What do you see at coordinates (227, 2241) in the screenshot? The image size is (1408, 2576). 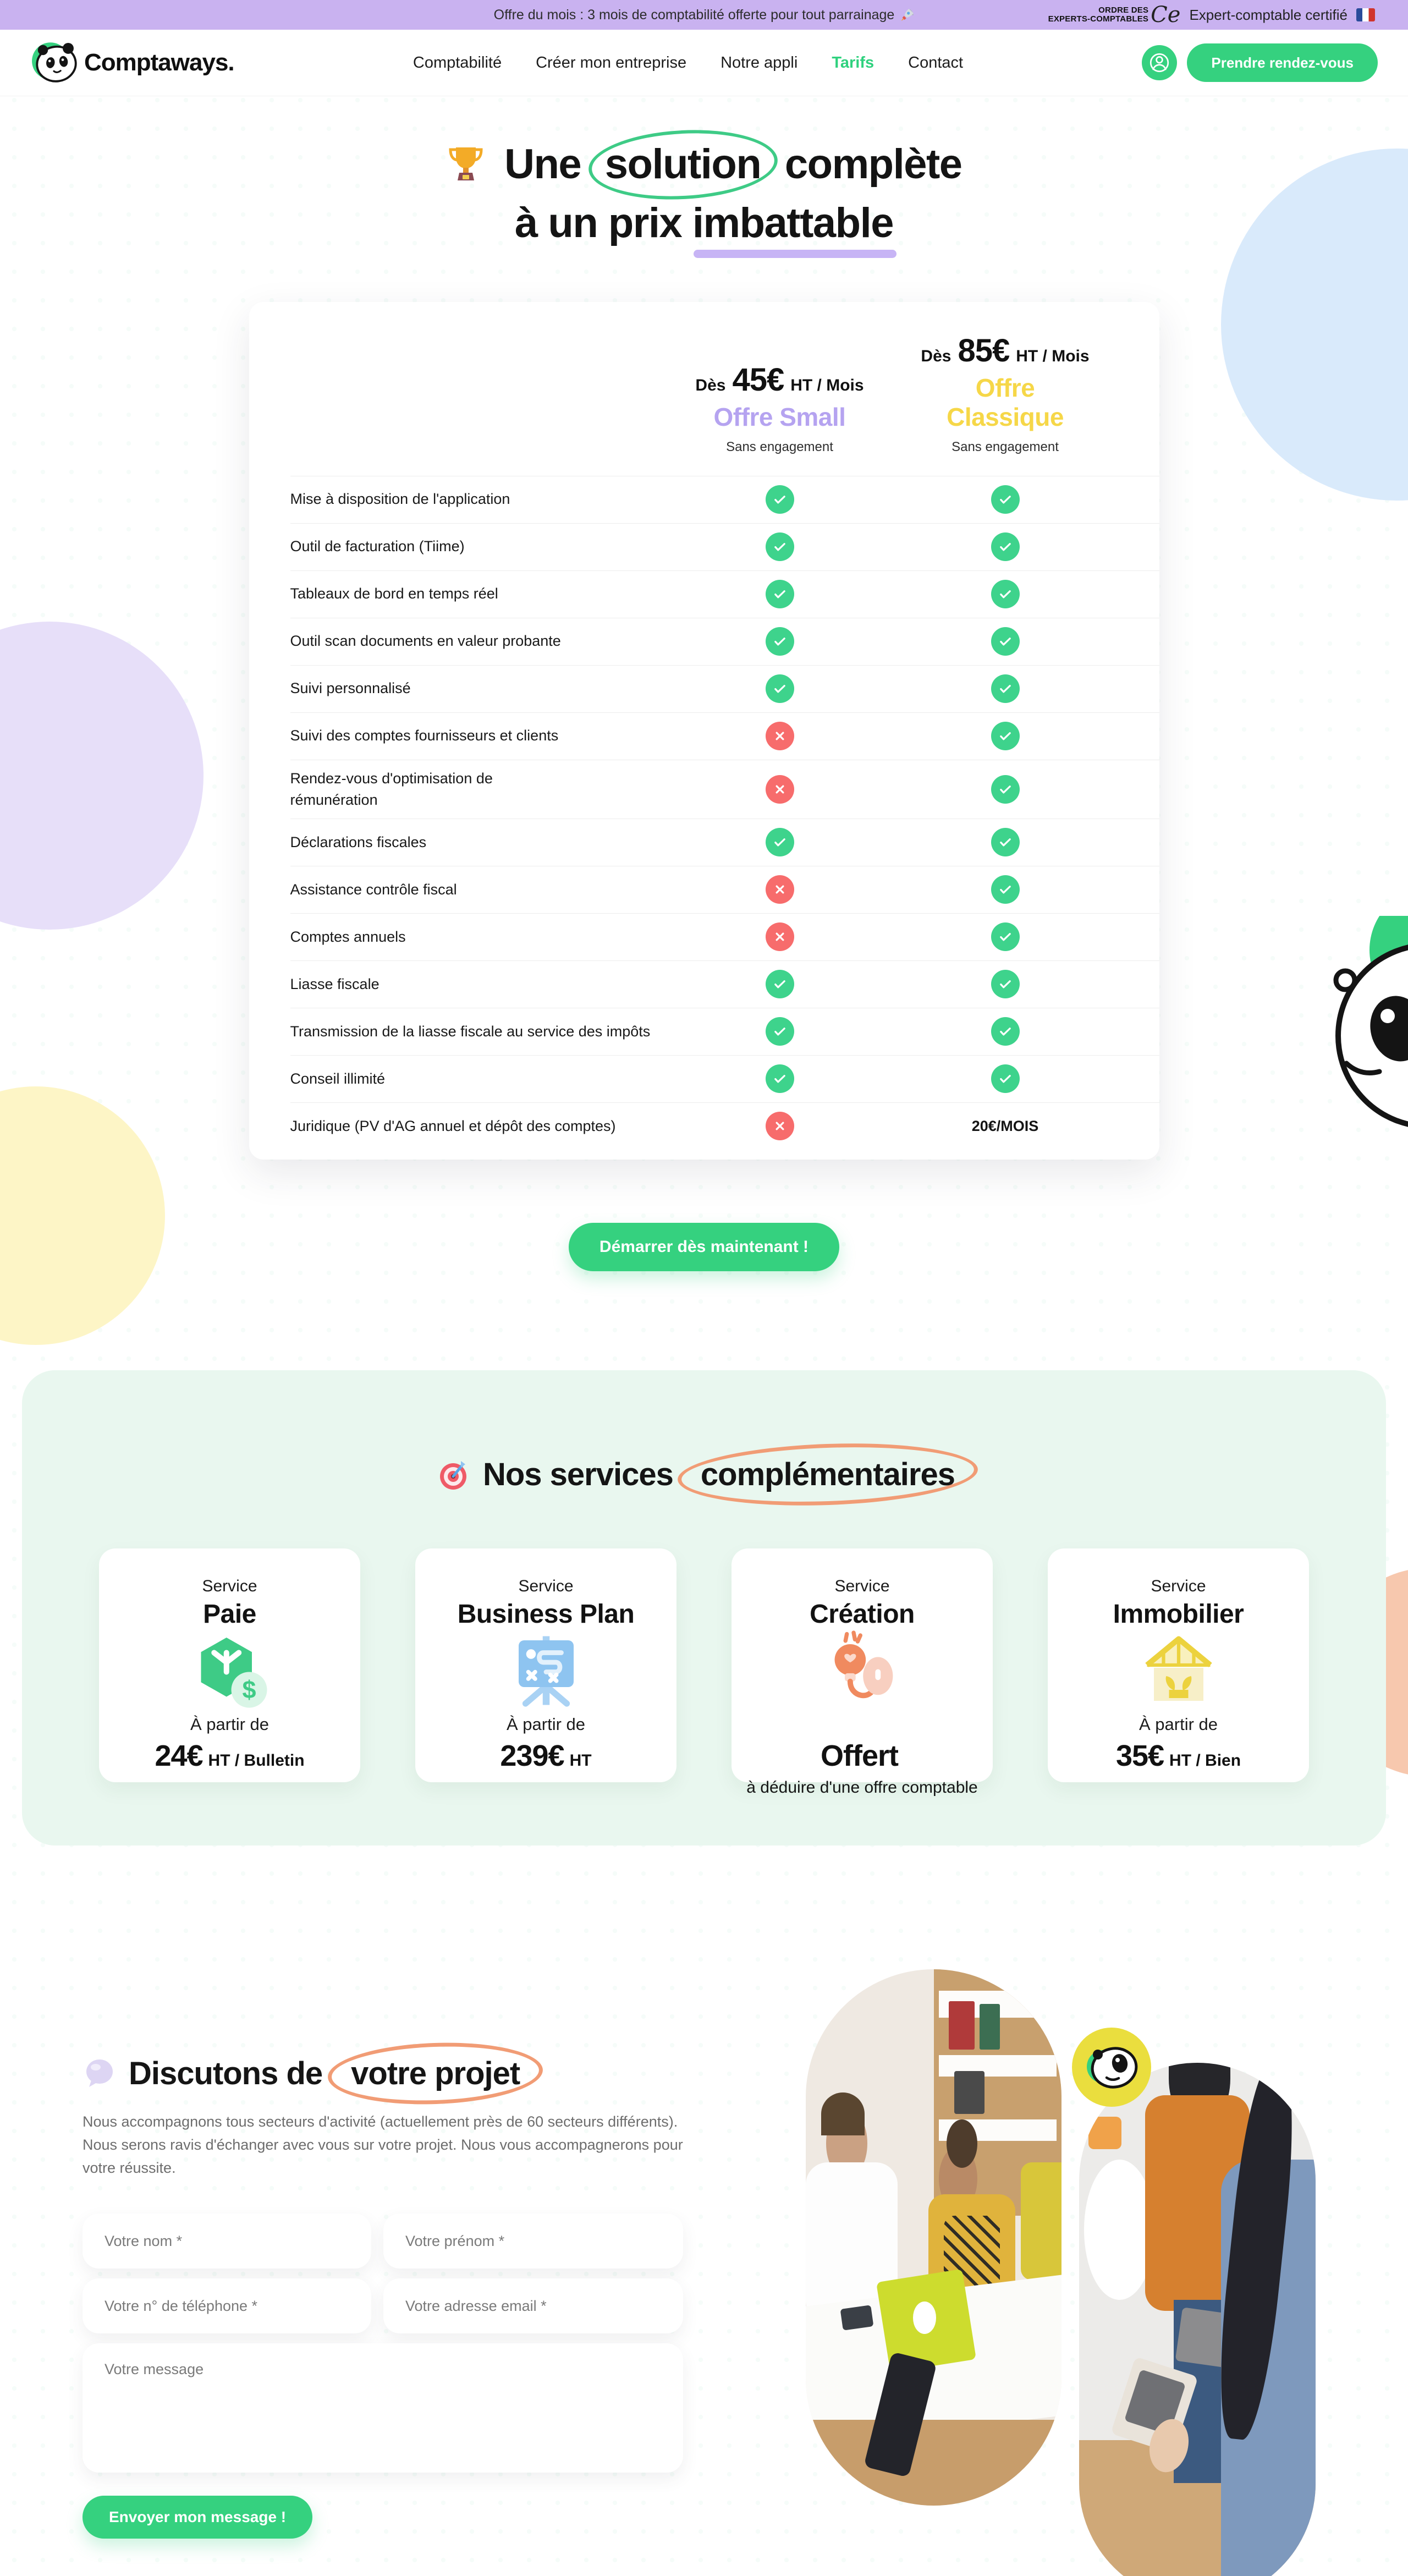 I see `lastname-input` at bounding box center [227, 2241].